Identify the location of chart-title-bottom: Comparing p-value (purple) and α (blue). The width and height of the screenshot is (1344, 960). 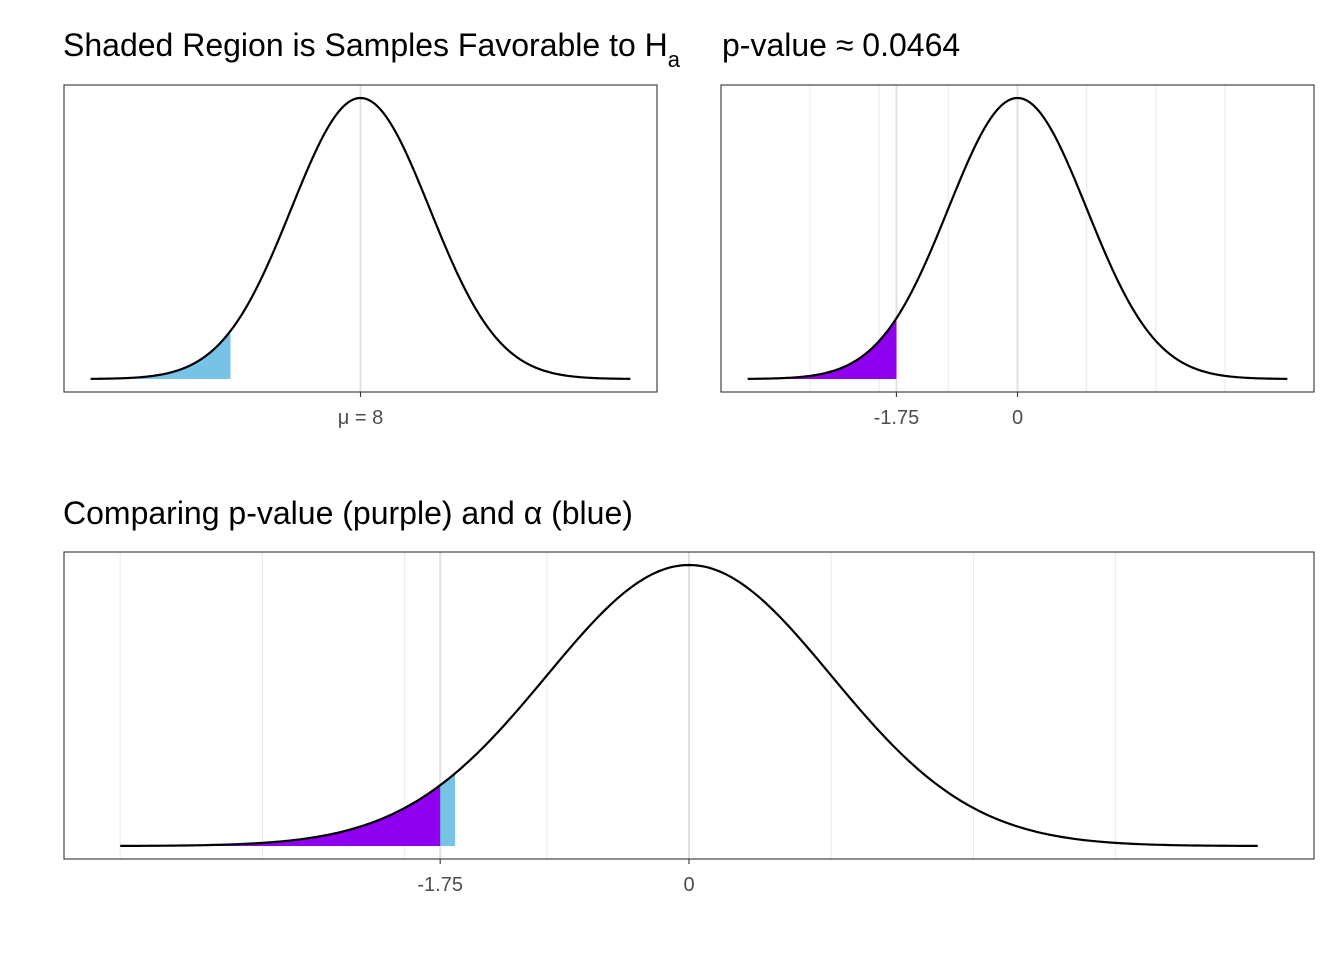
(348, 513).